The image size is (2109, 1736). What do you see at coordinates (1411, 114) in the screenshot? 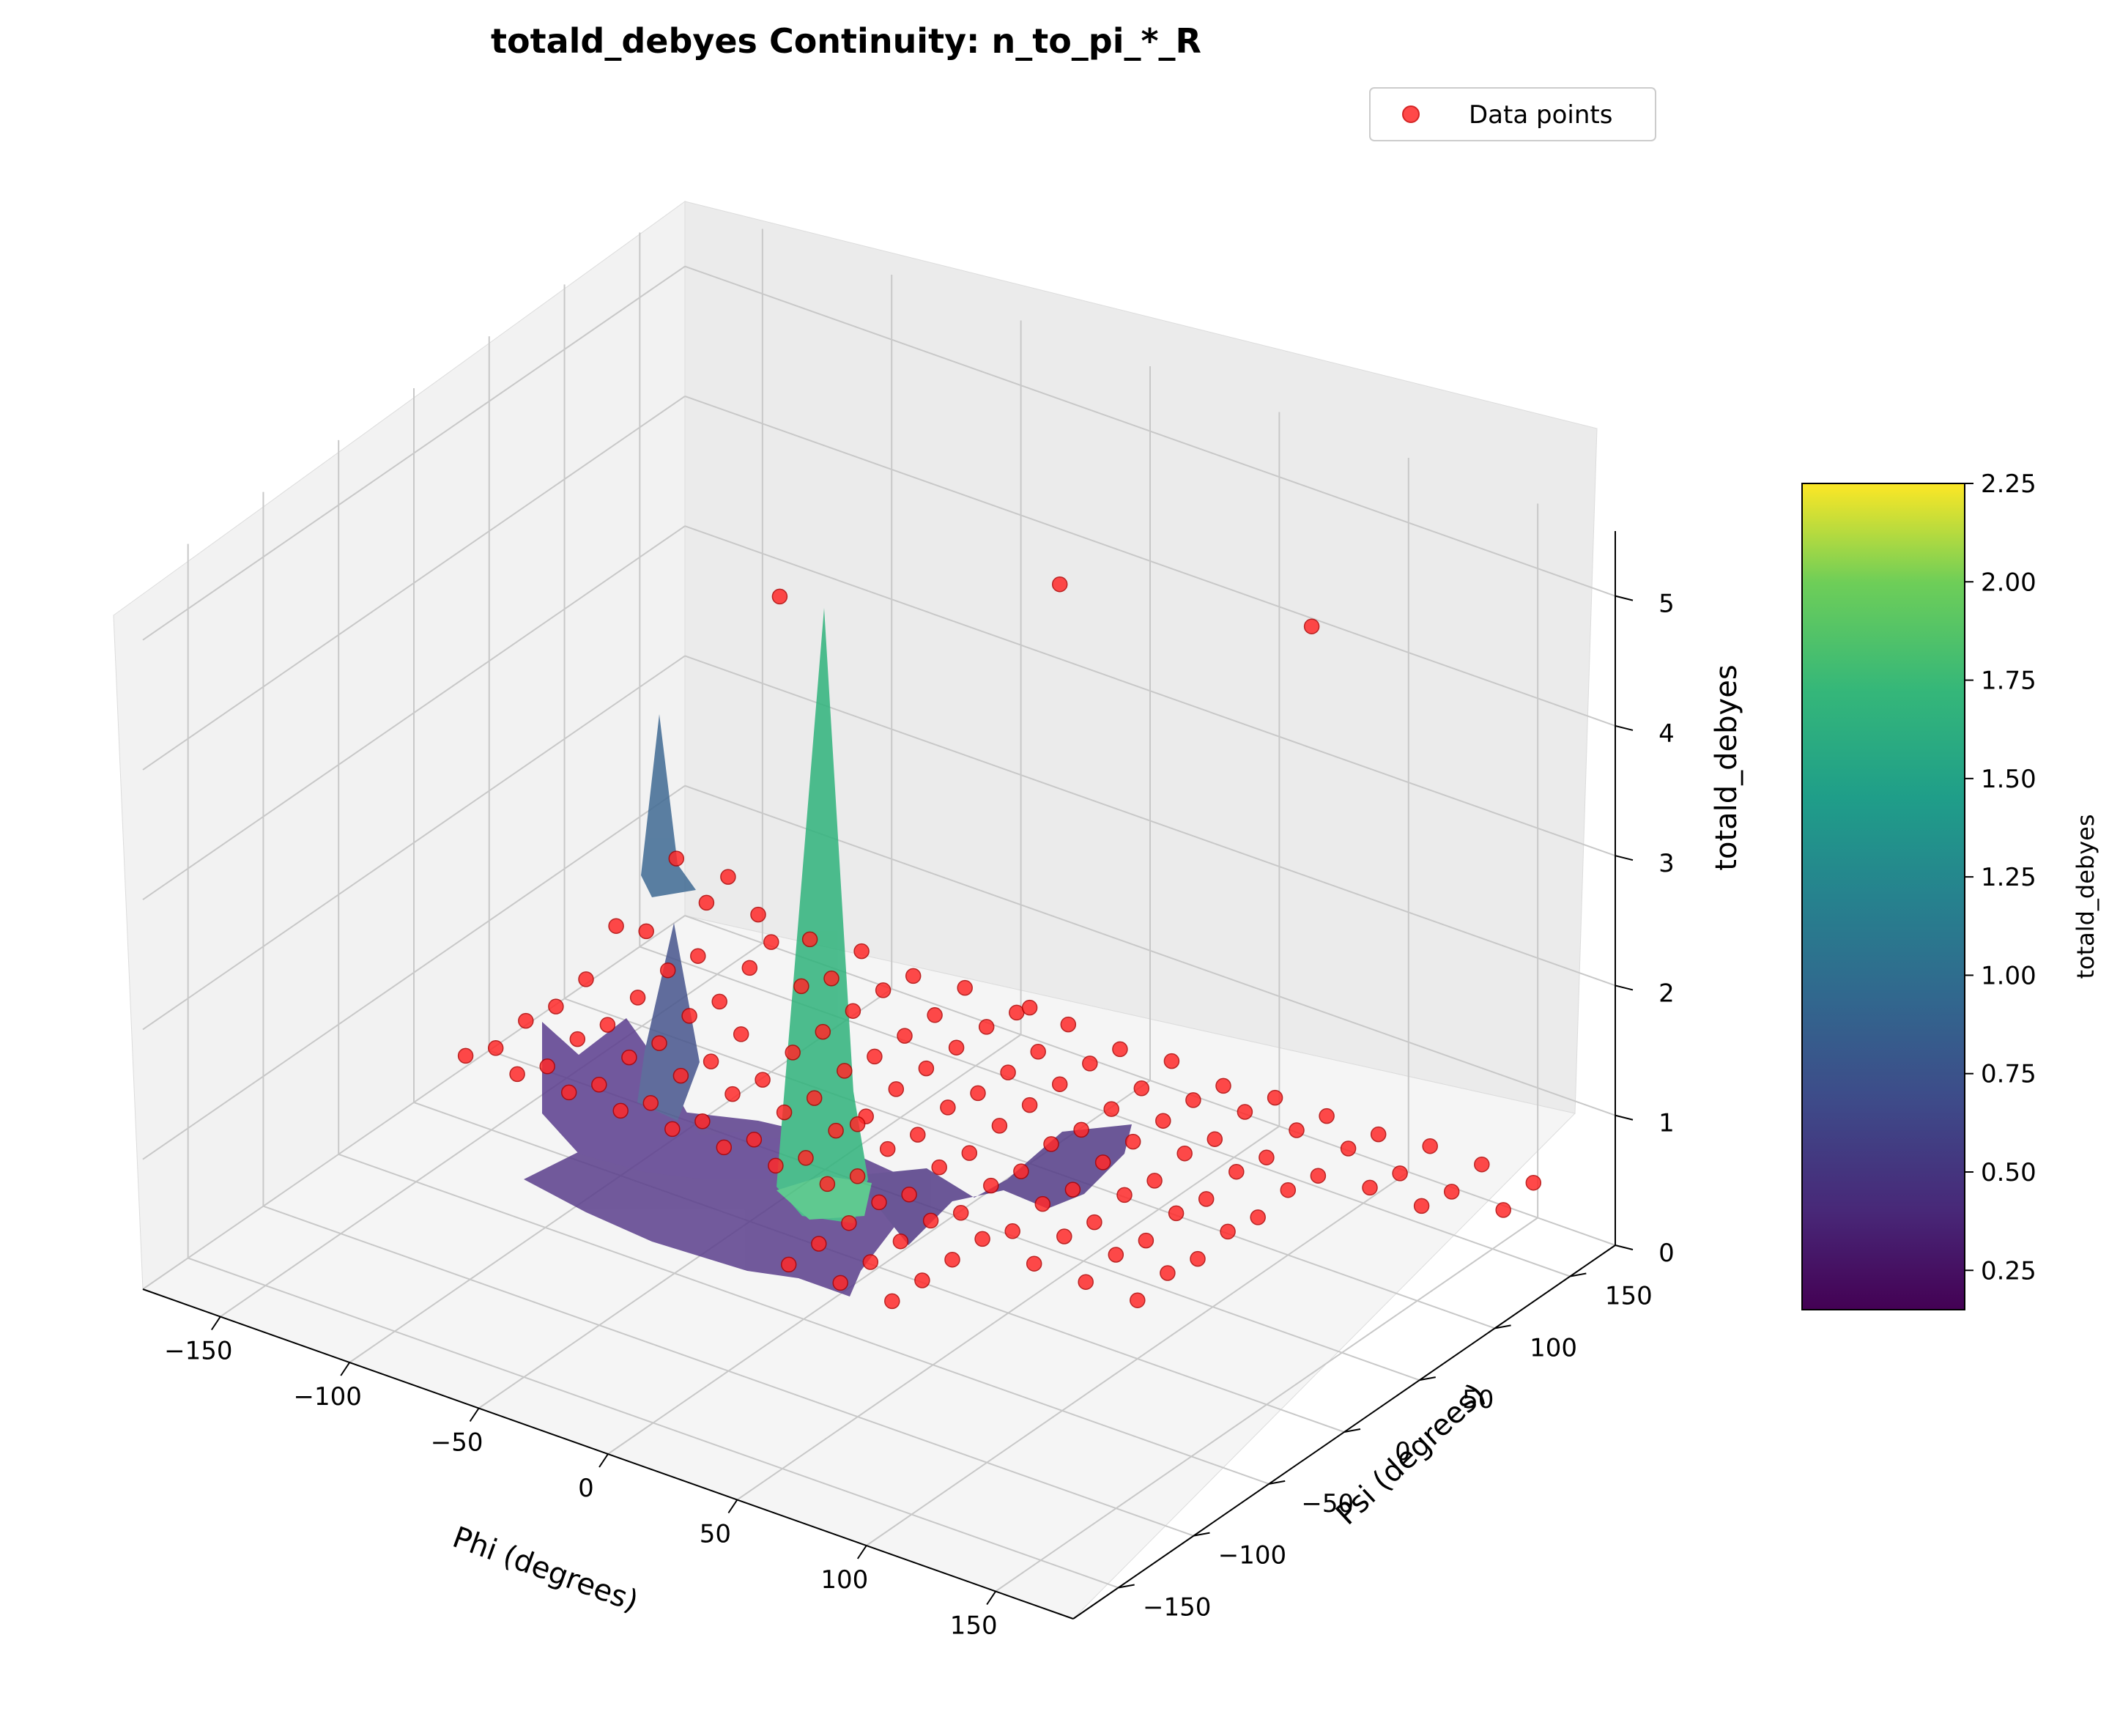
I see `legend-marker` at bounding box center [1411, 114].